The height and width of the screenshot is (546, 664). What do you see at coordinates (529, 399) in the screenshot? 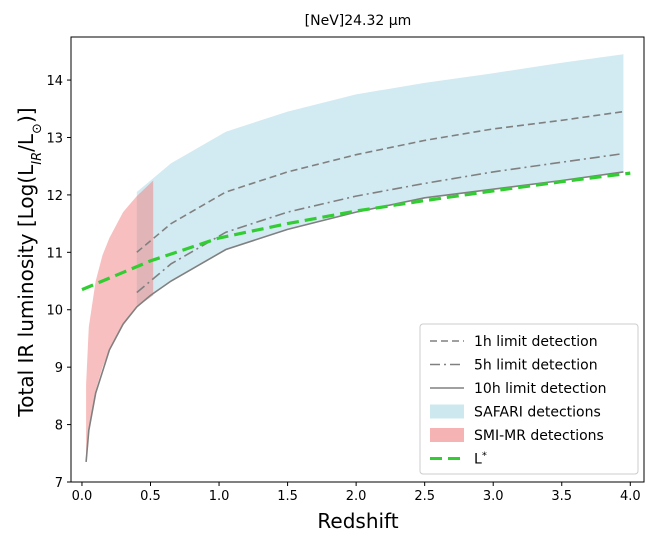
I see `legend-box` at bounding box center [529, 399].